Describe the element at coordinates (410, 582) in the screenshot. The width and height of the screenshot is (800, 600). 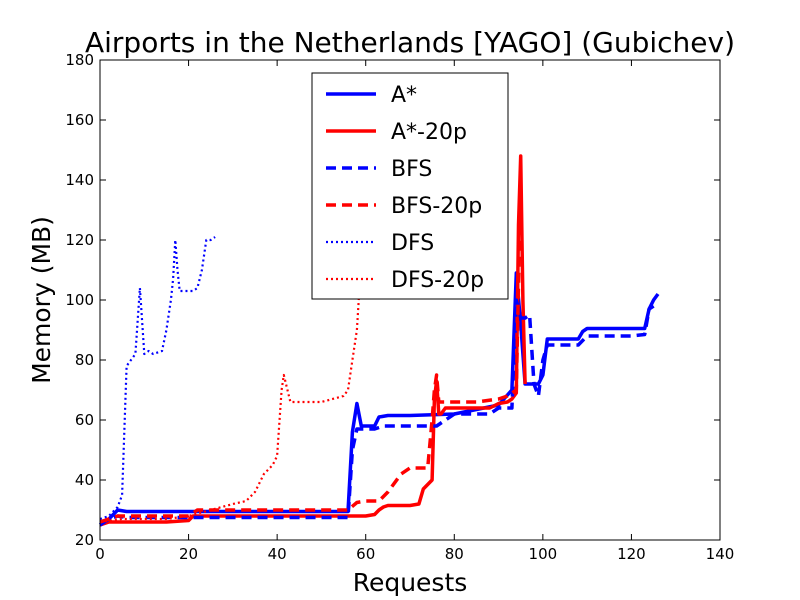
I see `x-axis-label: Requests` at that location.